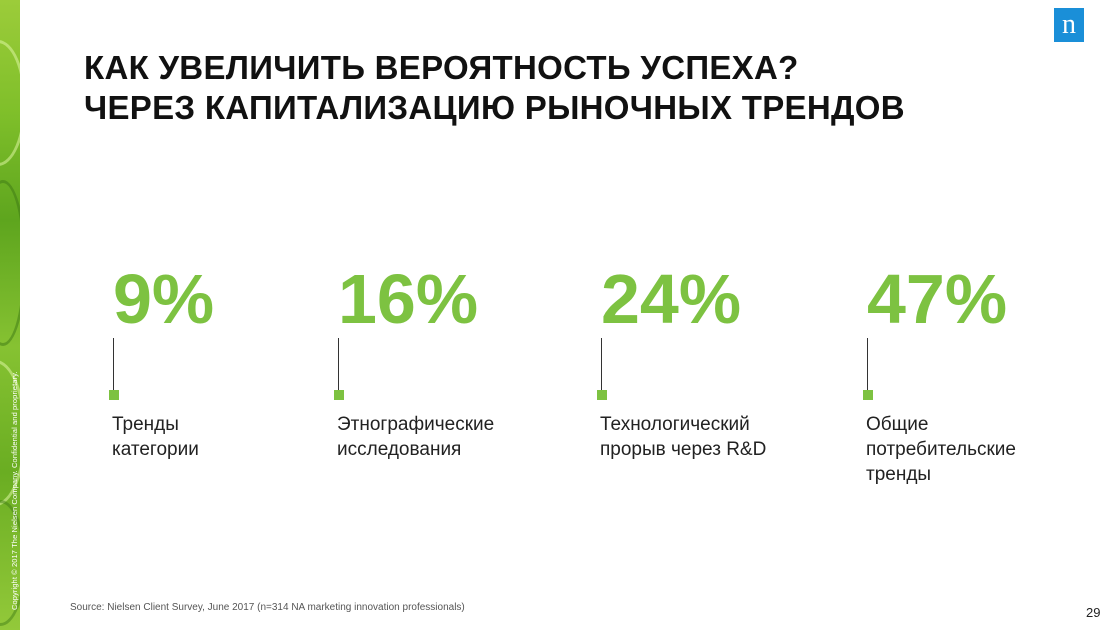 The width and height of the screenshot is (1119, 630). I want to click on stat-label: Тренды категории, so click(155, 437).